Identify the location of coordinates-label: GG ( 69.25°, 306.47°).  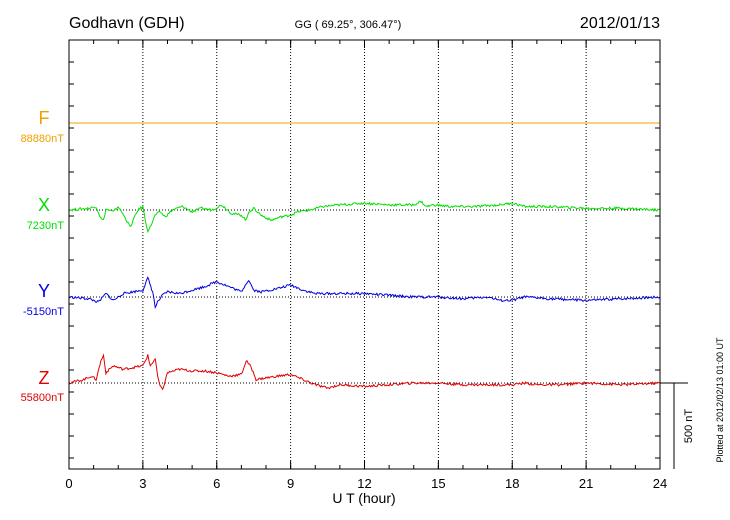
(348, 25).